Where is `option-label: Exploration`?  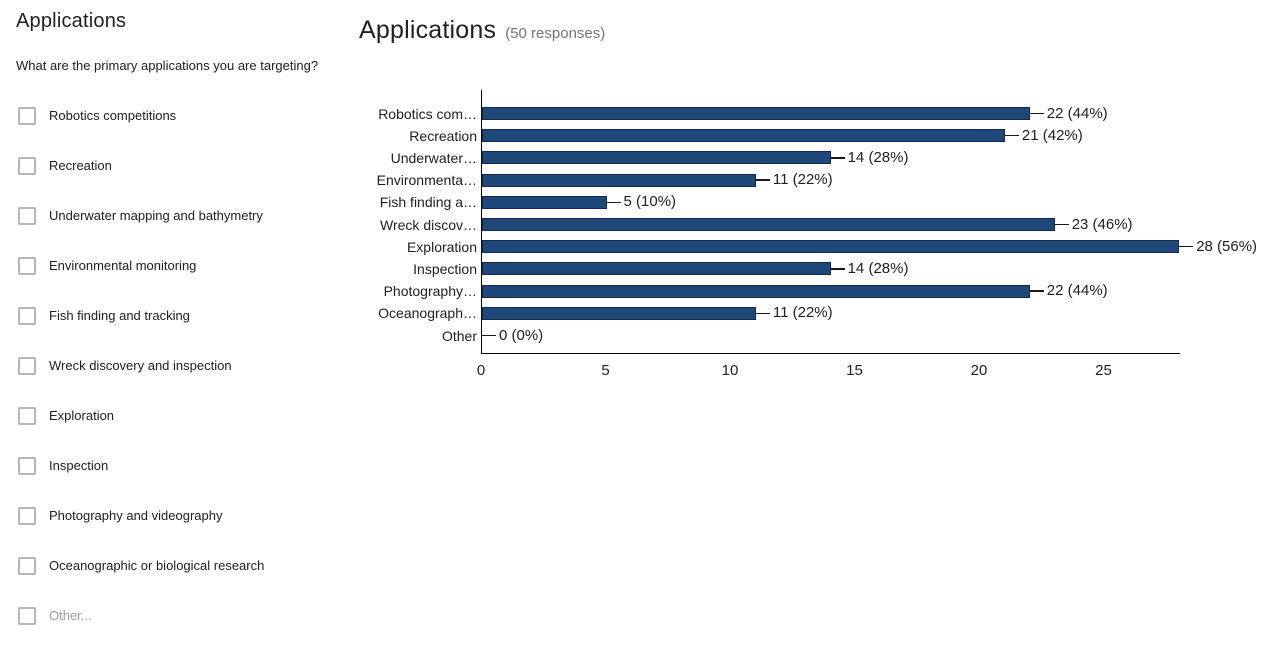
option-label: Exploration is located at coordinates (82, 415).